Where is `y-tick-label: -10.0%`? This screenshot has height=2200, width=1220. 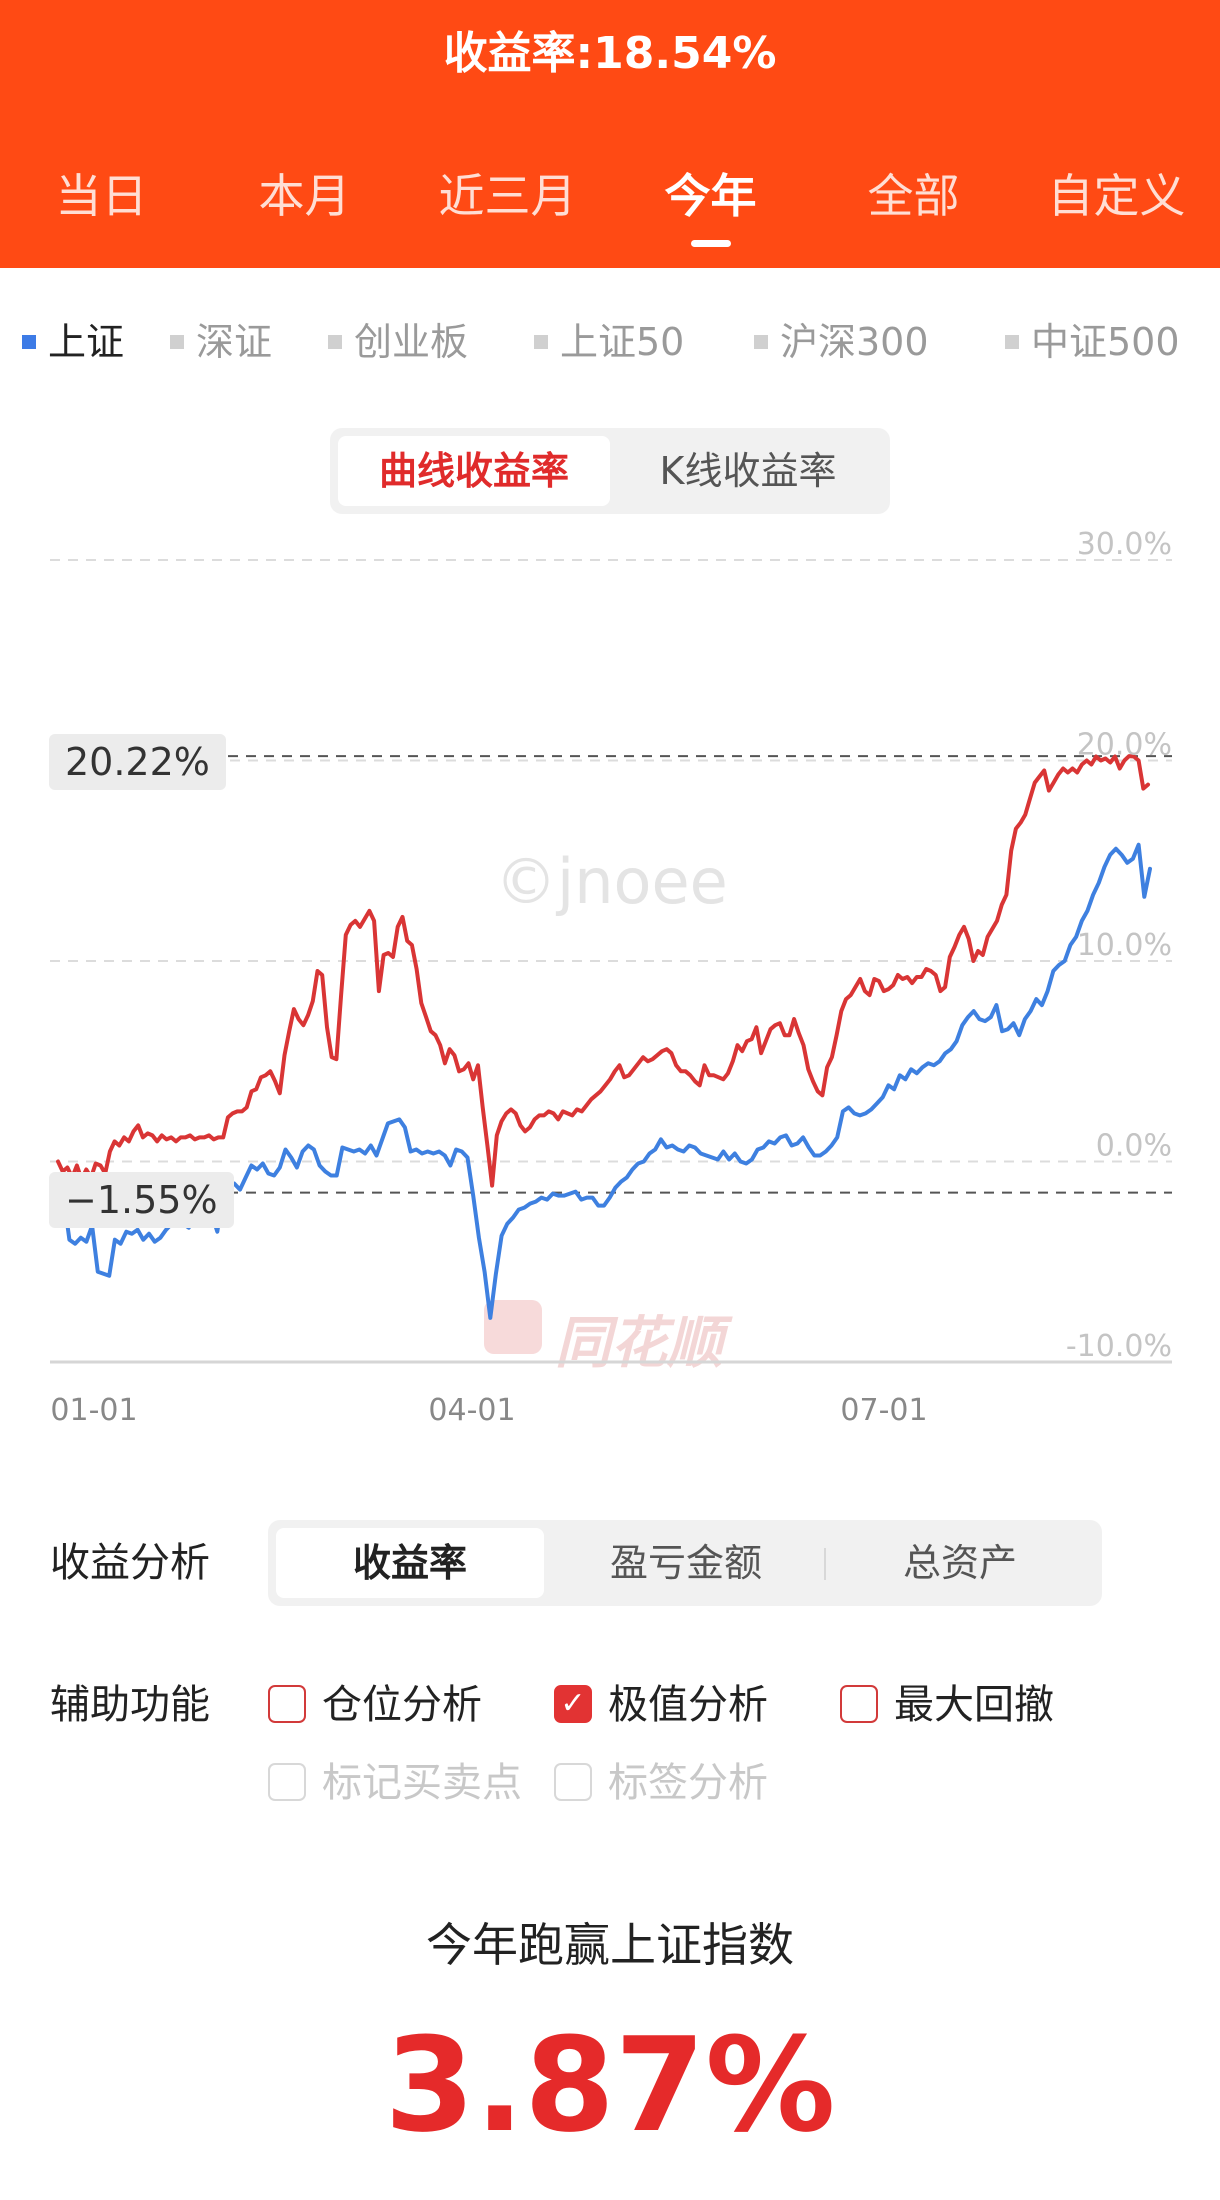 y-tick-label: -10.0% is located at coordinates (1119, 1346).